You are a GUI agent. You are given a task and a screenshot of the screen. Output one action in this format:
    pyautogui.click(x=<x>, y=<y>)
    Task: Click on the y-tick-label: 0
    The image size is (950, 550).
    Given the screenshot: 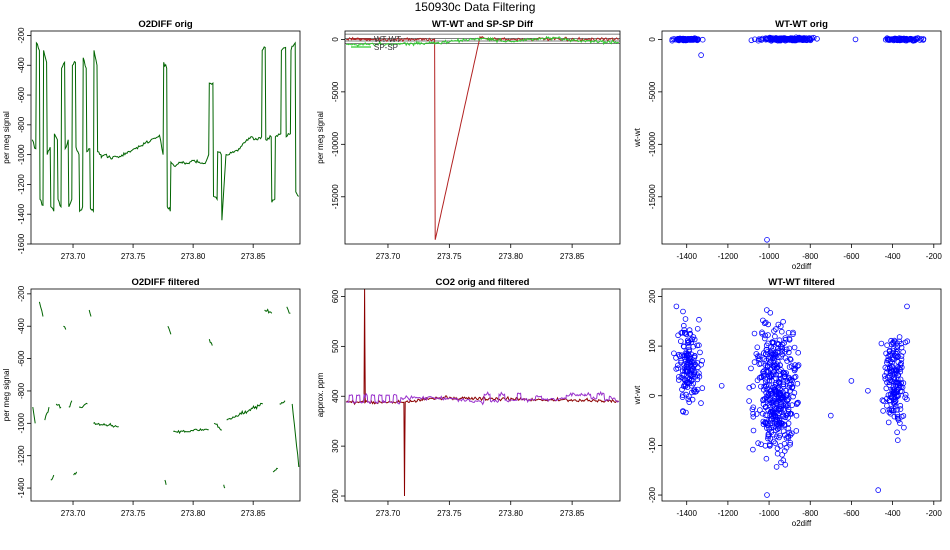 What is the action you would take?
    pyautogui.click(x=335, y=39)
    